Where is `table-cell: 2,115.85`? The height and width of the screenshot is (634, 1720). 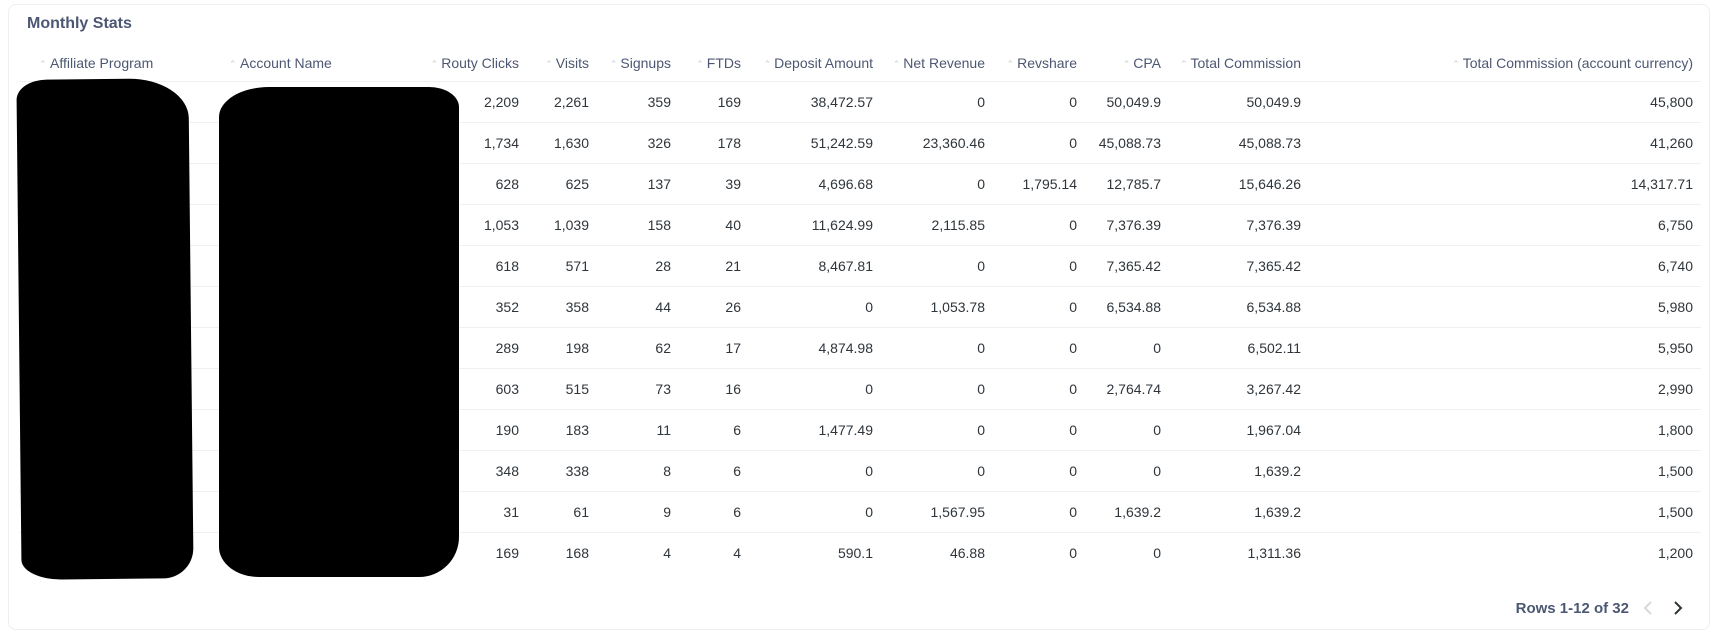 table-cell: 2,115.85 is located at coordinates (937, 225).